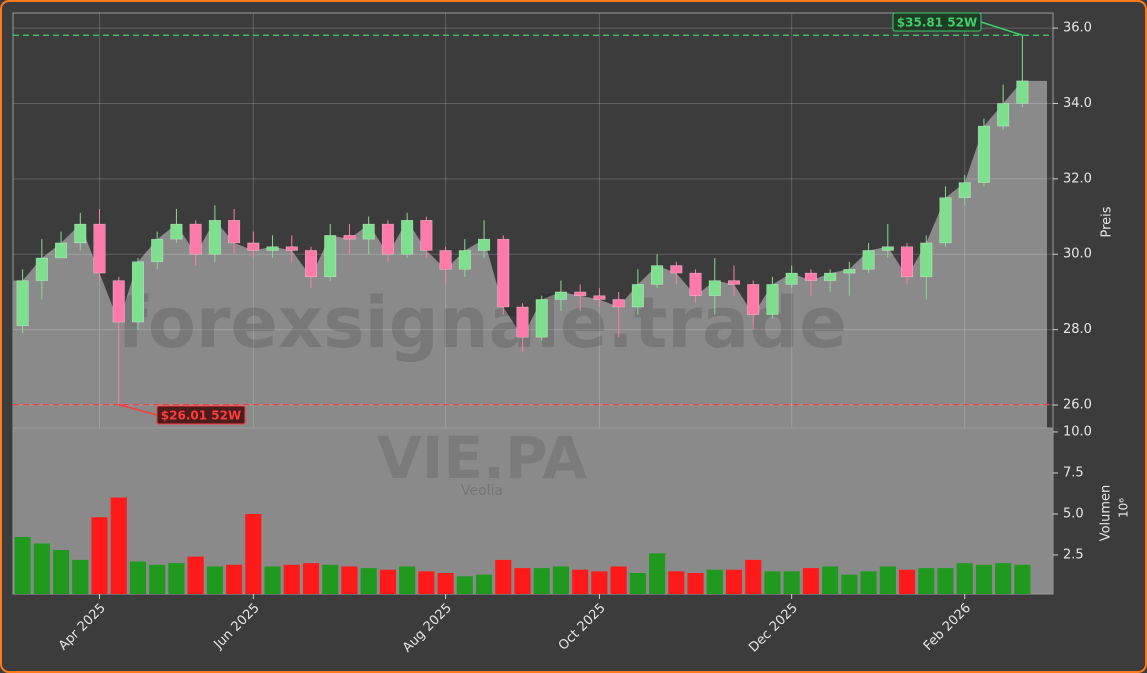 The height and width of the screenshot is (673, 1147). Describe the element at coordinates (1073, 472) in the screenshot. I see `y-tick-label: 7.5` at that location.